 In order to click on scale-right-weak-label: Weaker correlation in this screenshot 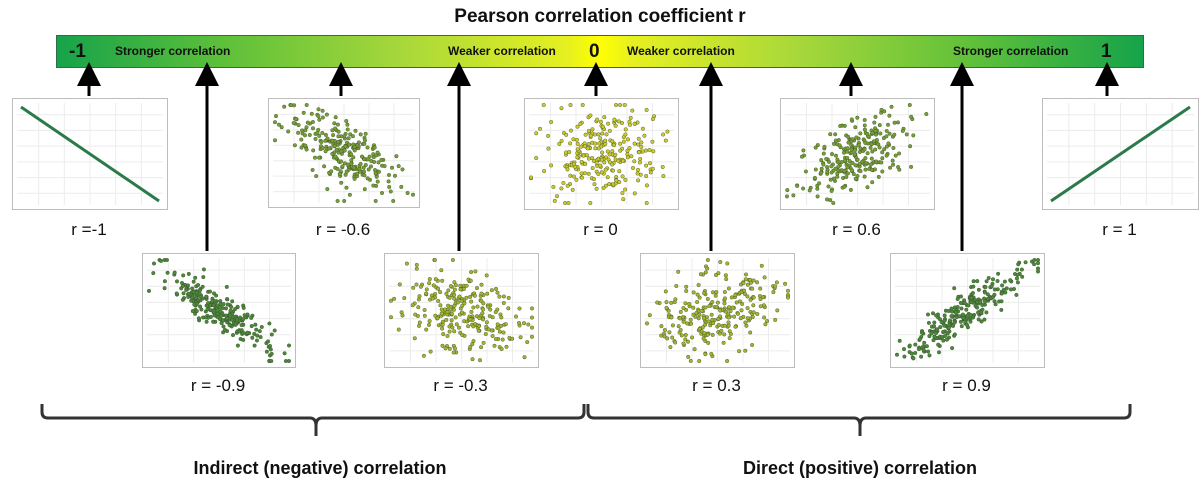, I will do `click(681, 51)`.